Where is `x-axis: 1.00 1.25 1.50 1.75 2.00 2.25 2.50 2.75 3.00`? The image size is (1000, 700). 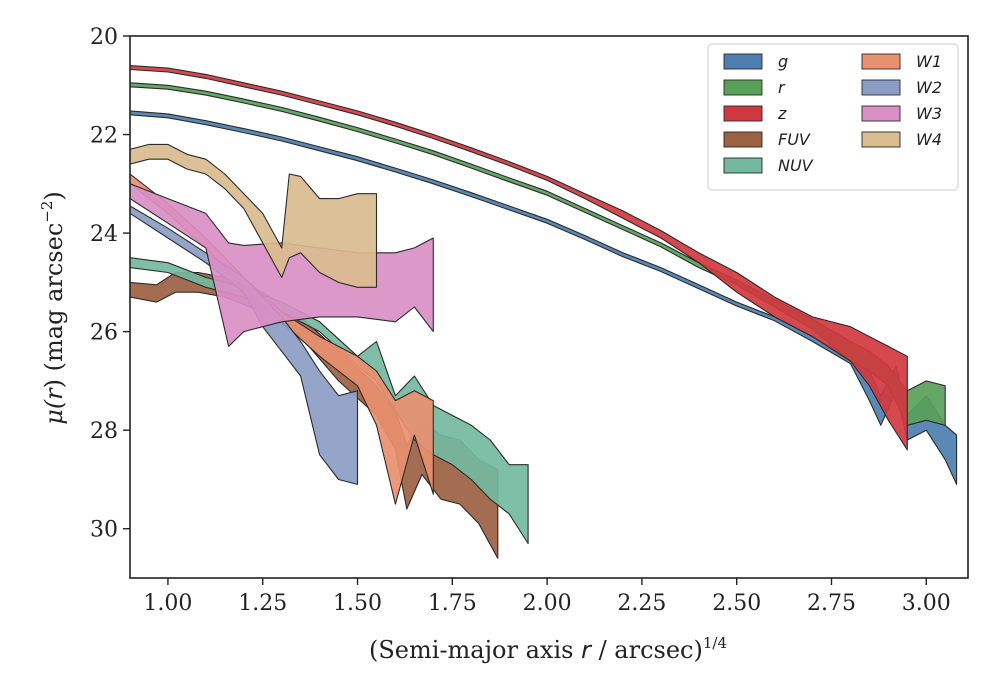
x-axis: 1.00 1.25 1.50 1.75 2.00 2.25 2.50 2.75 3.00 is located at coordinates (547, 597).